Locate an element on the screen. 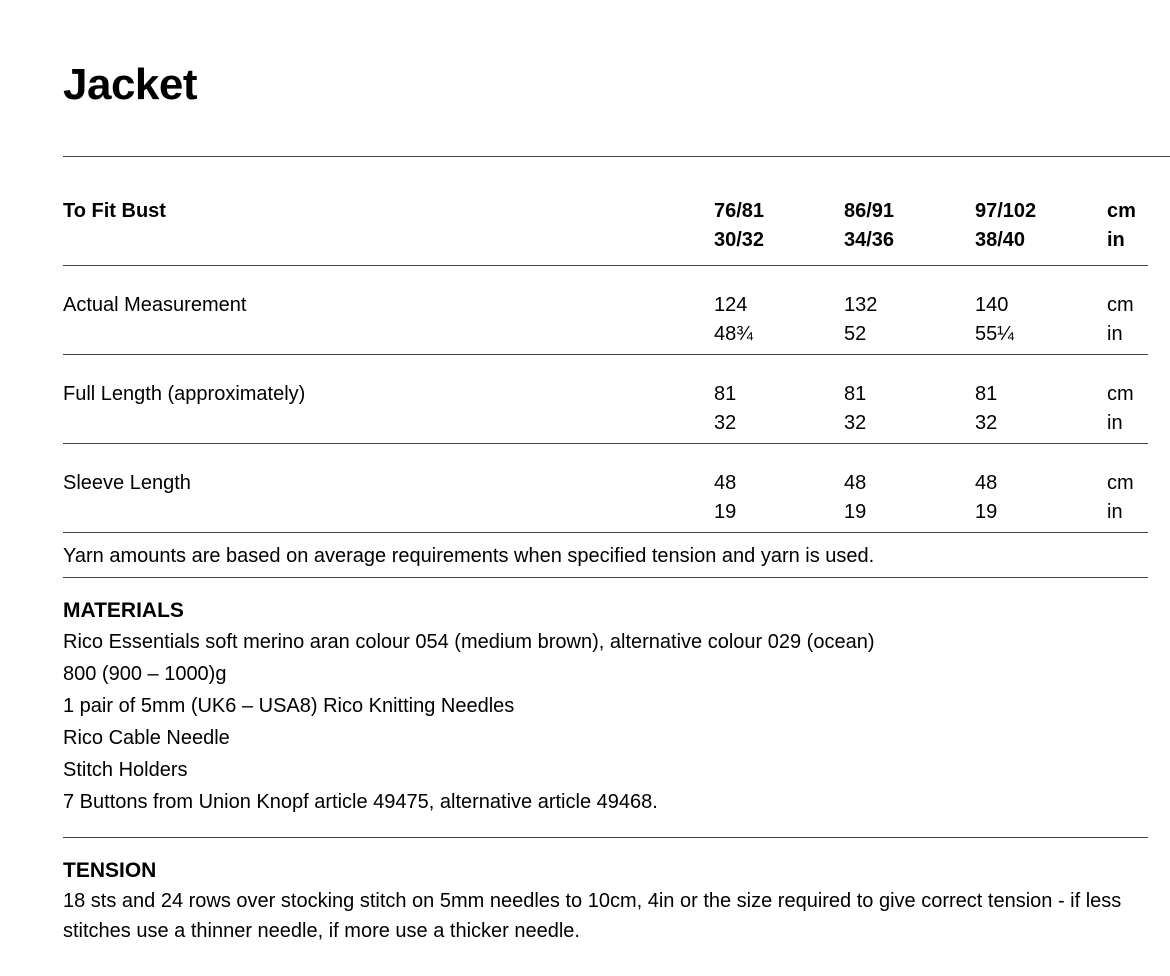 This screenshot has width=1170, height=976. header-size-2: 86/91 34/36 is located at coordinates (909, 226).